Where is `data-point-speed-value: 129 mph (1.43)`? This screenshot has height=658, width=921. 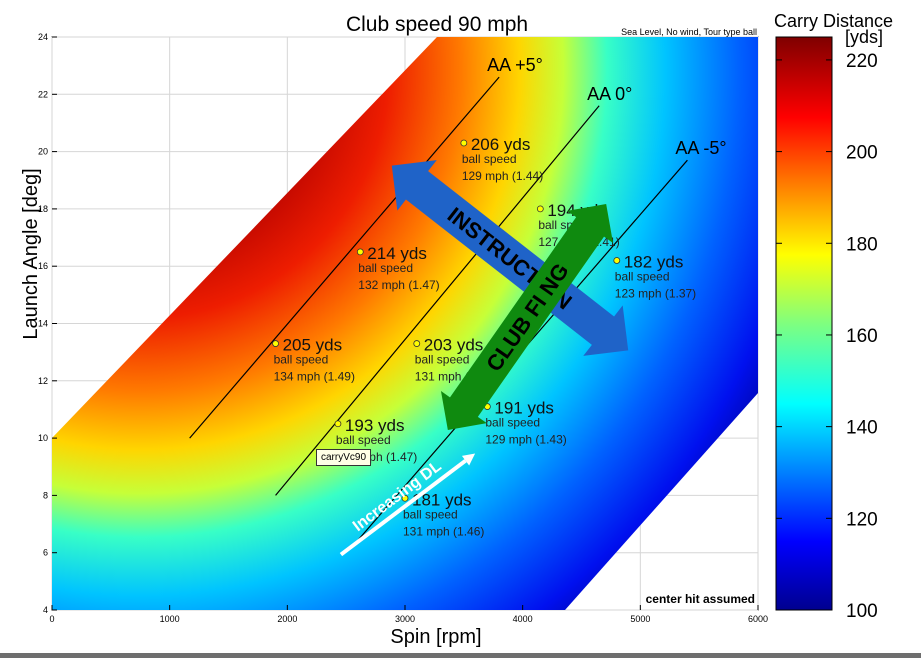
data-point-speed-value: 129 mph (1.43) is located at coordinates (525, 440).